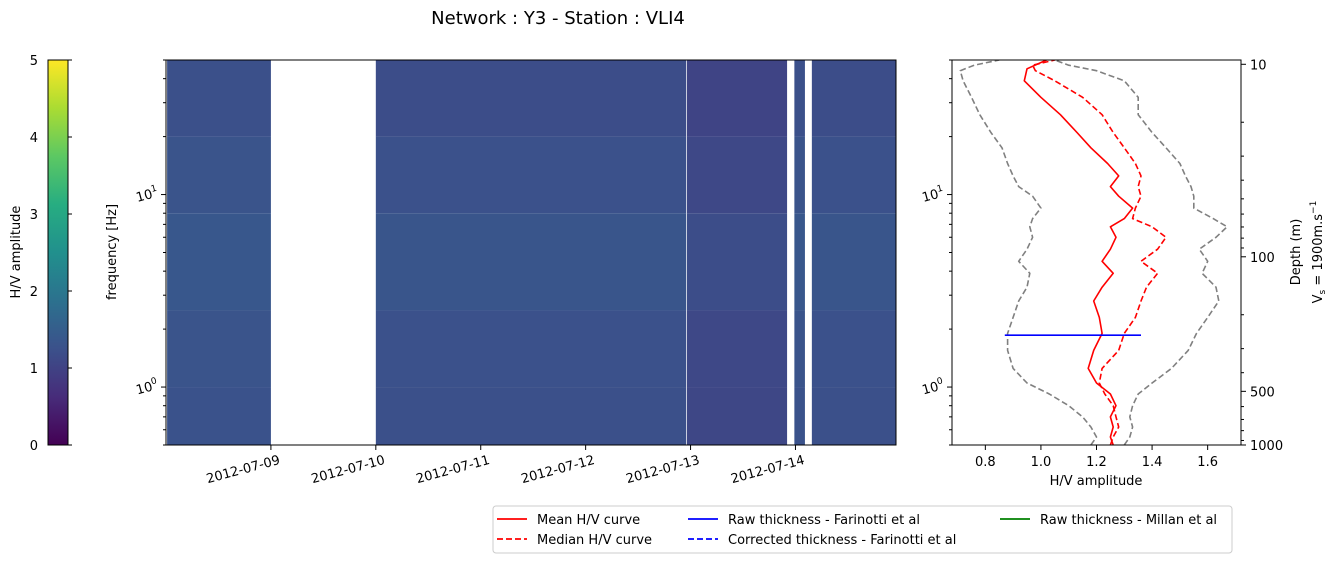  I want to click on spectrogram-y-tick-exponent: 0, so click(154, 381).